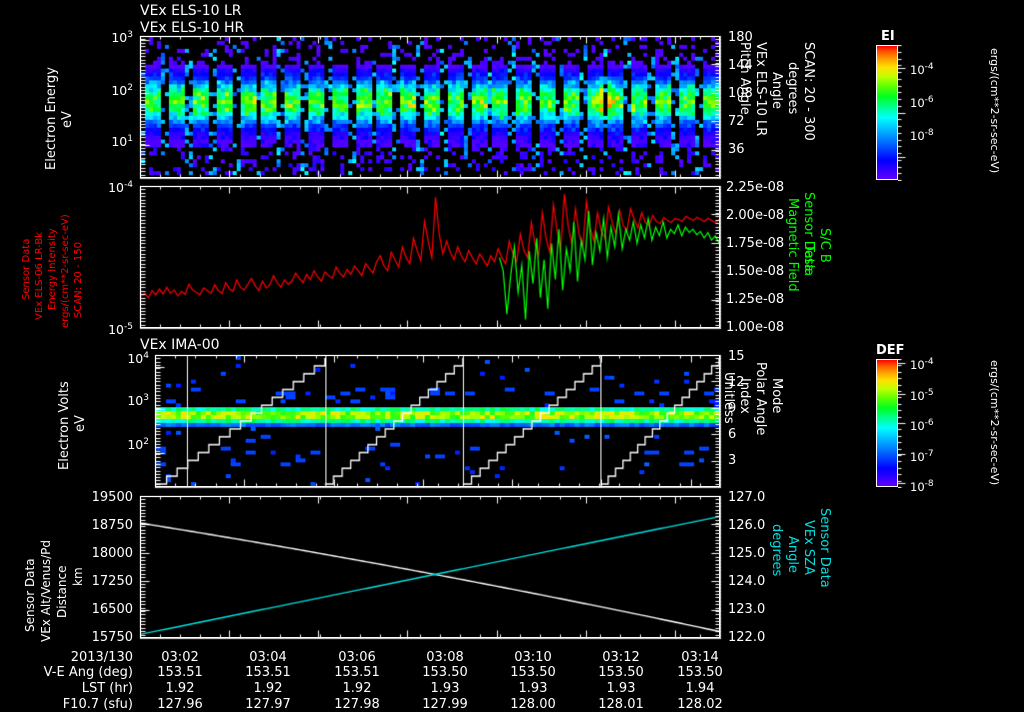 This screenshot has height=712, width=1024. I want to click on panel3-title: VEx IMA-00, so click(180, 345).